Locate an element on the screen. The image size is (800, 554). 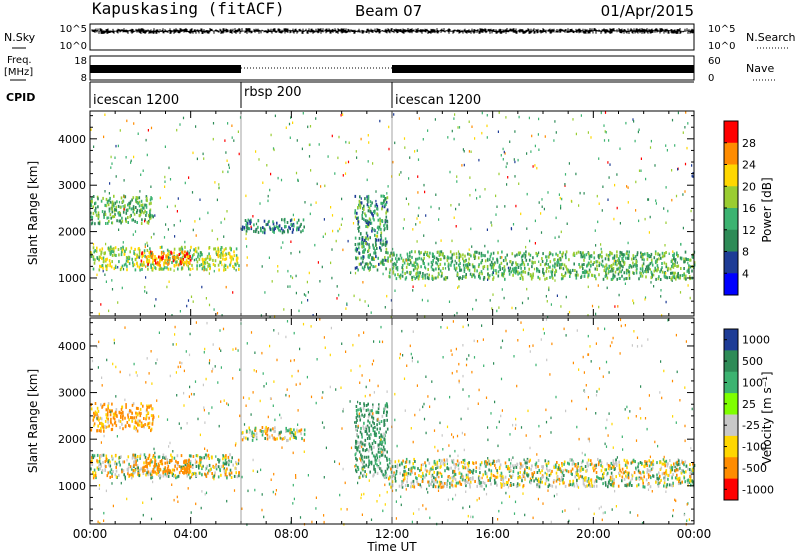
y-tick-label: 1000 is located at coordinates (72, 278).